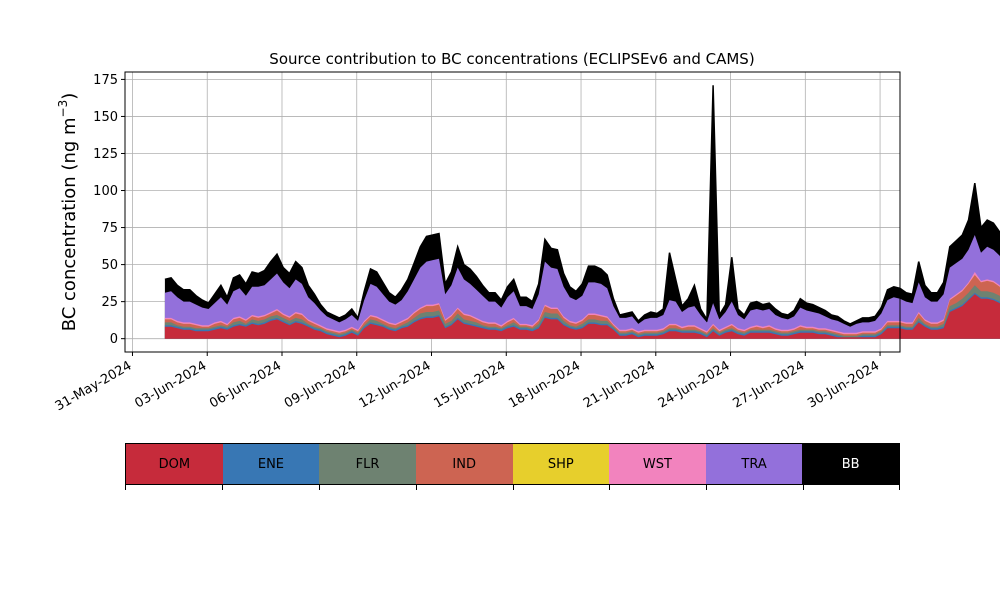  I want to click on x-tick-label: 30-Jun-2024, so click(843, 384).